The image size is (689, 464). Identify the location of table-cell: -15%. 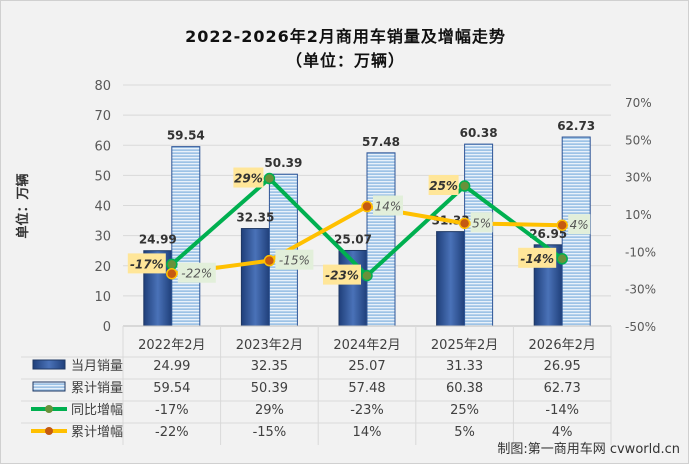
(270, 432).